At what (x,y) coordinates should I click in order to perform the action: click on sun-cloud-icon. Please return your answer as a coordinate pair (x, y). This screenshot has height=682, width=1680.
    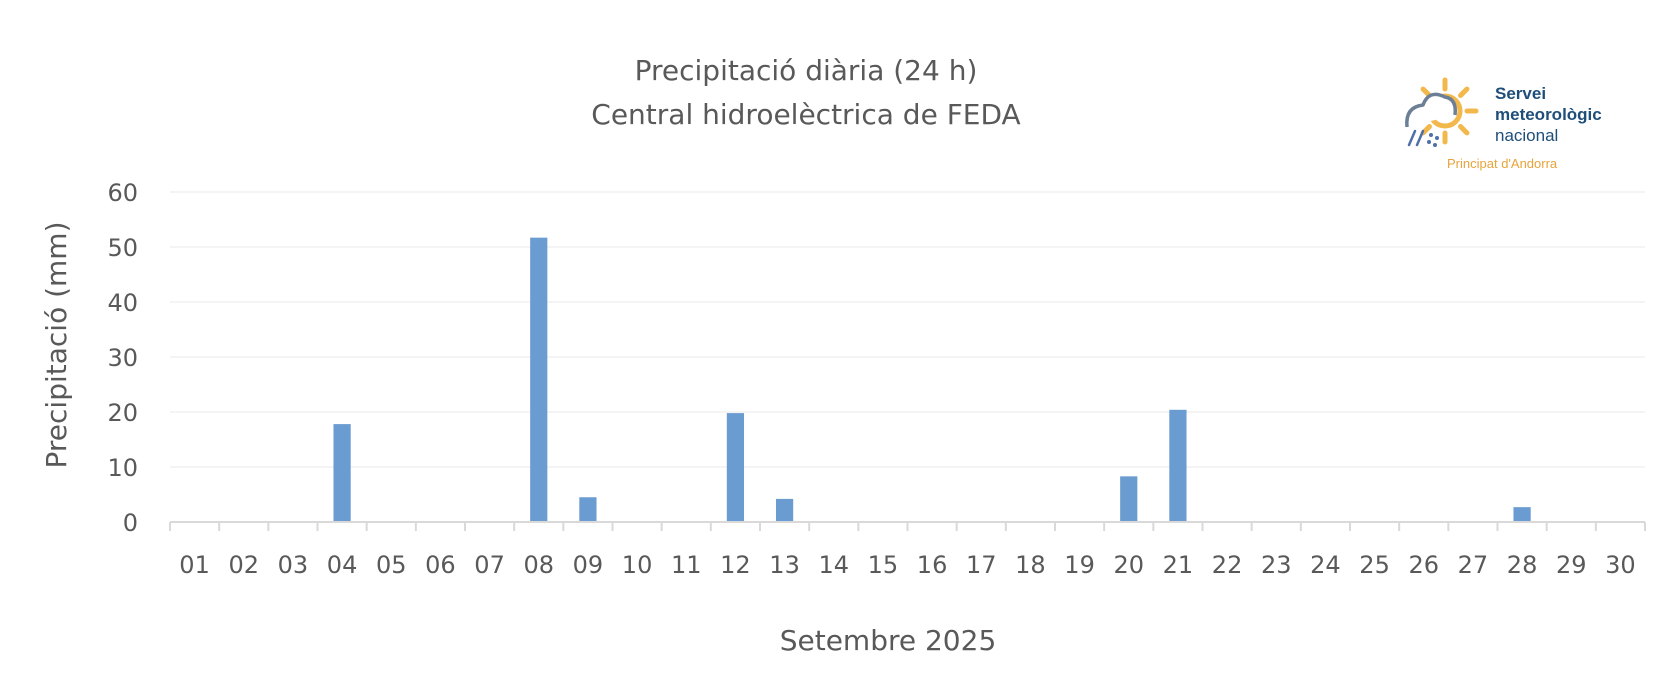
    Looking at the image, I should click on (1442, 112).